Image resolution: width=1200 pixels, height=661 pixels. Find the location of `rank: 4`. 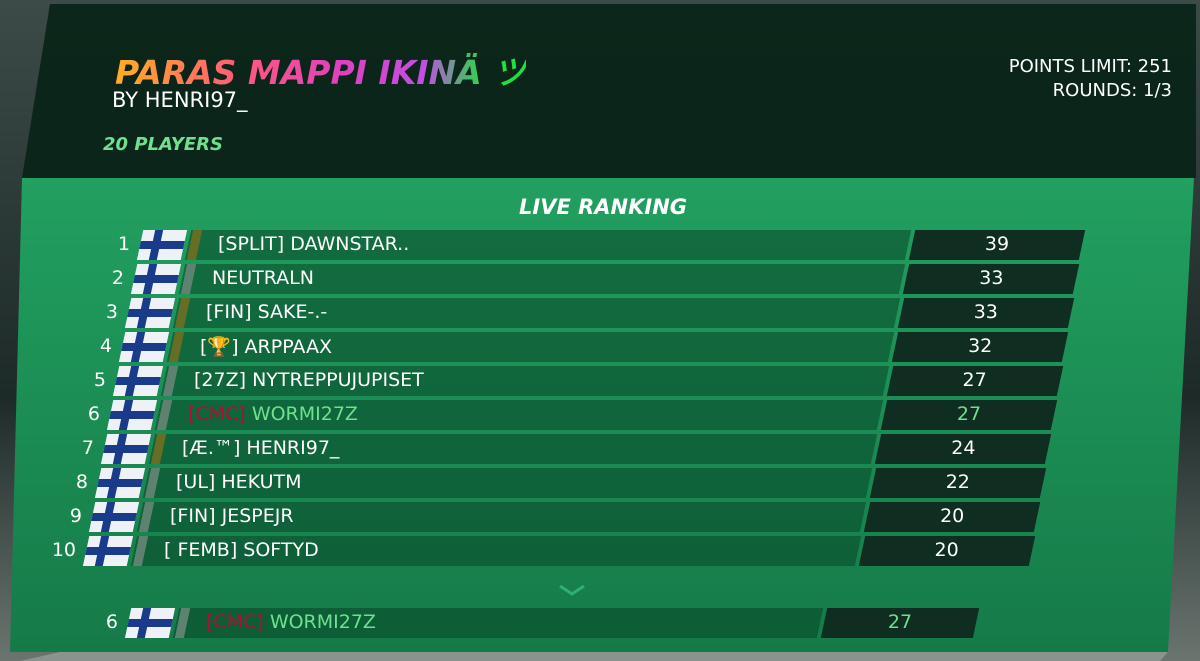

rank: 4 is located at coordinates (105, 346).